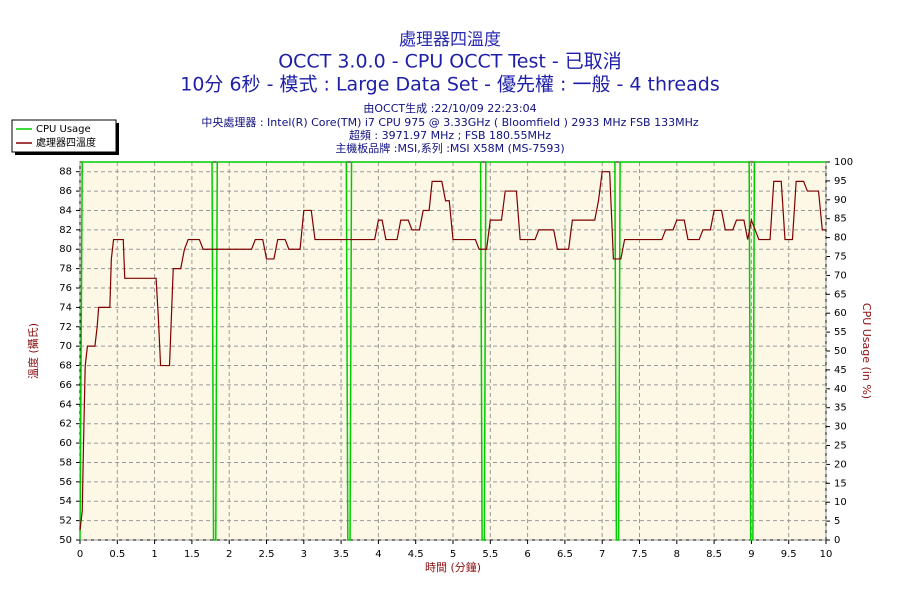 The image size is (900, 600). I want to click on y2-tick-label: 70, so click(840, 275).